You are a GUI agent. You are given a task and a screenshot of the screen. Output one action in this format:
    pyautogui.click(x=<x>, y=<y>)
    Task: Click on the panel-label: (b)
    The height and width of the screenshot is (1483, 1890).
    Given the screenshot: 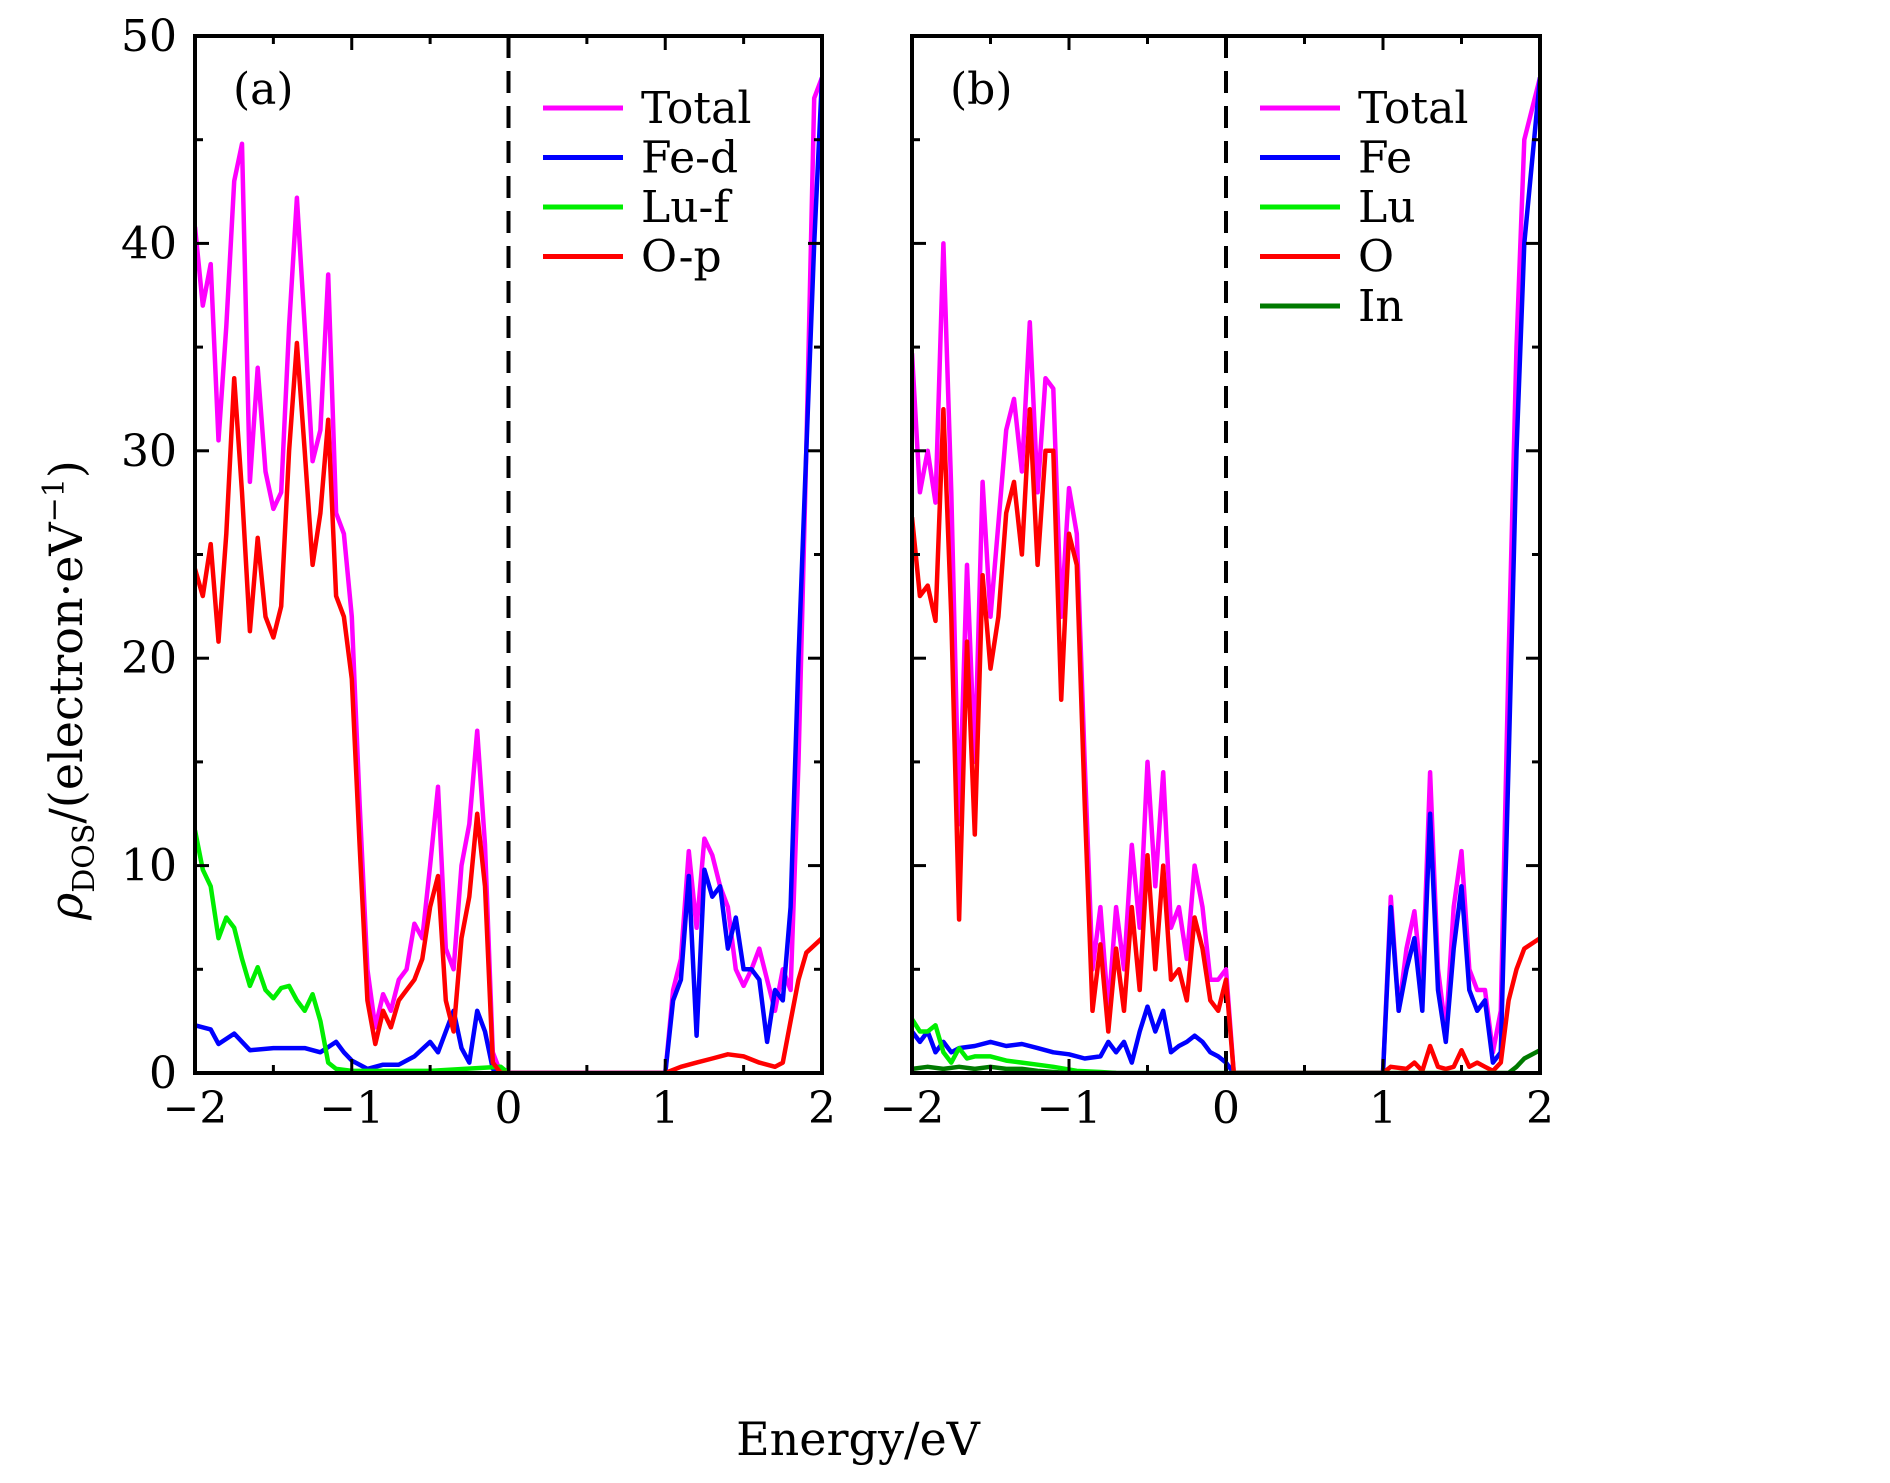 What is the action you would take?
    pyautogui.click(x=981, y=89)
    